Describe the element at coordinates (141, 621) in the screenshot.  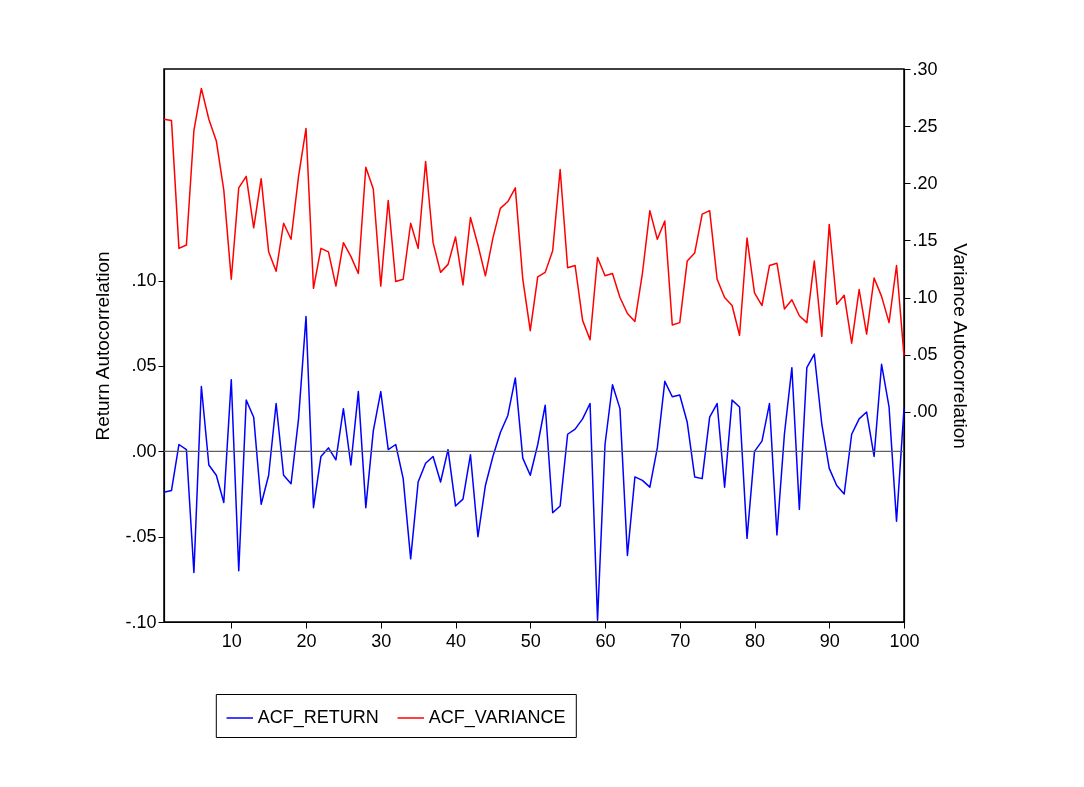
I see `y-tick-label: -.10` at that location.